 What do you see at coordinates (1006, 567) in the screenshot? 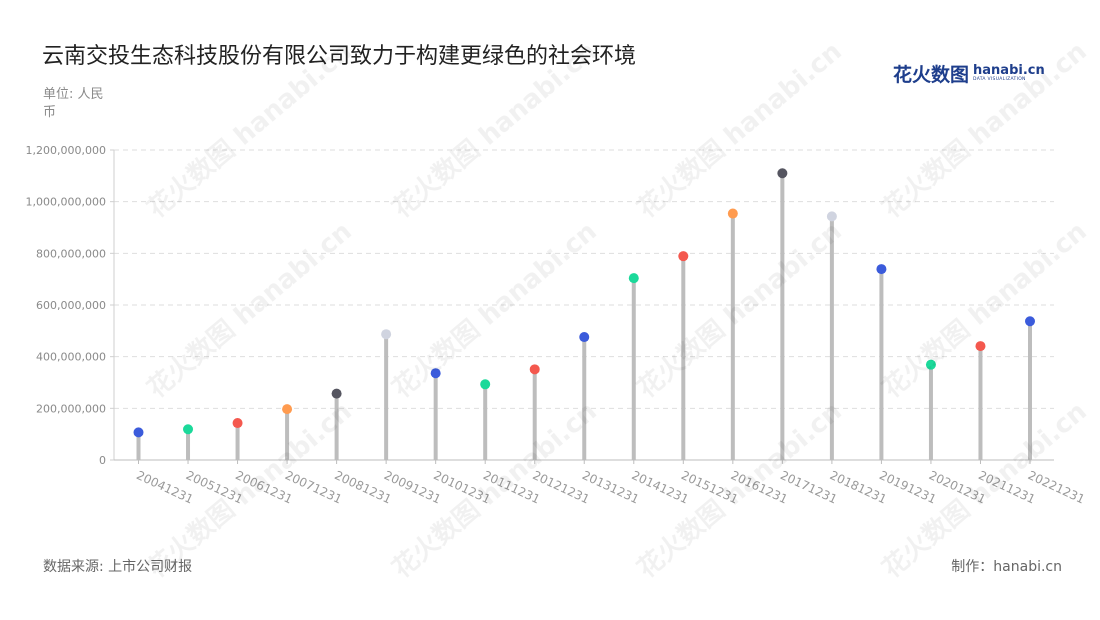
I see `credit: 制作：hanabi.cn` at bounding box center [1006, 567].